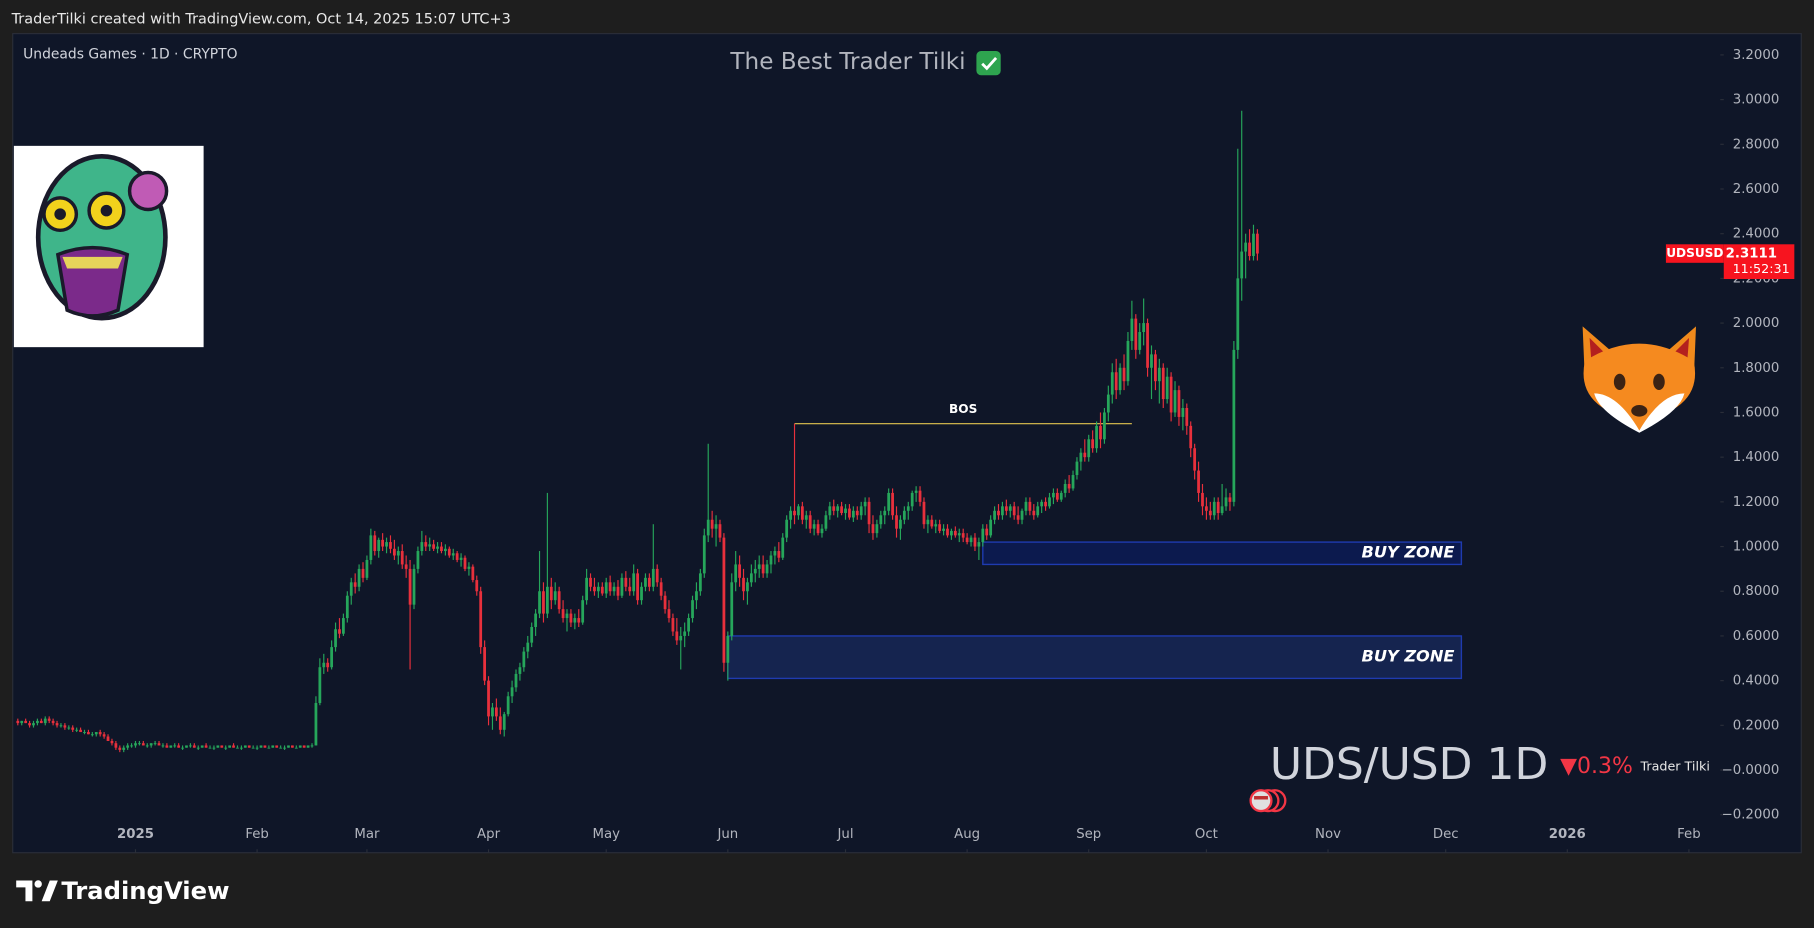  Describe the element at coordinates (1407, 656) in the screenshot. I see `buy-zone-label: BUY ZONE` at that location.